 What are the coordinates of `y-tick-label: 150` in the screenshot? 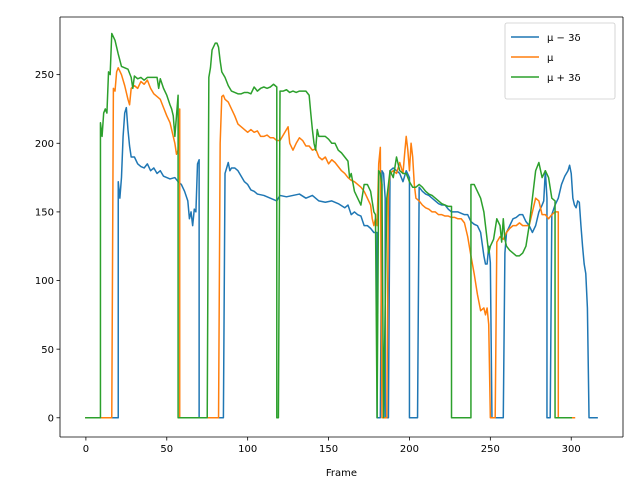 It's located at (44, 213).